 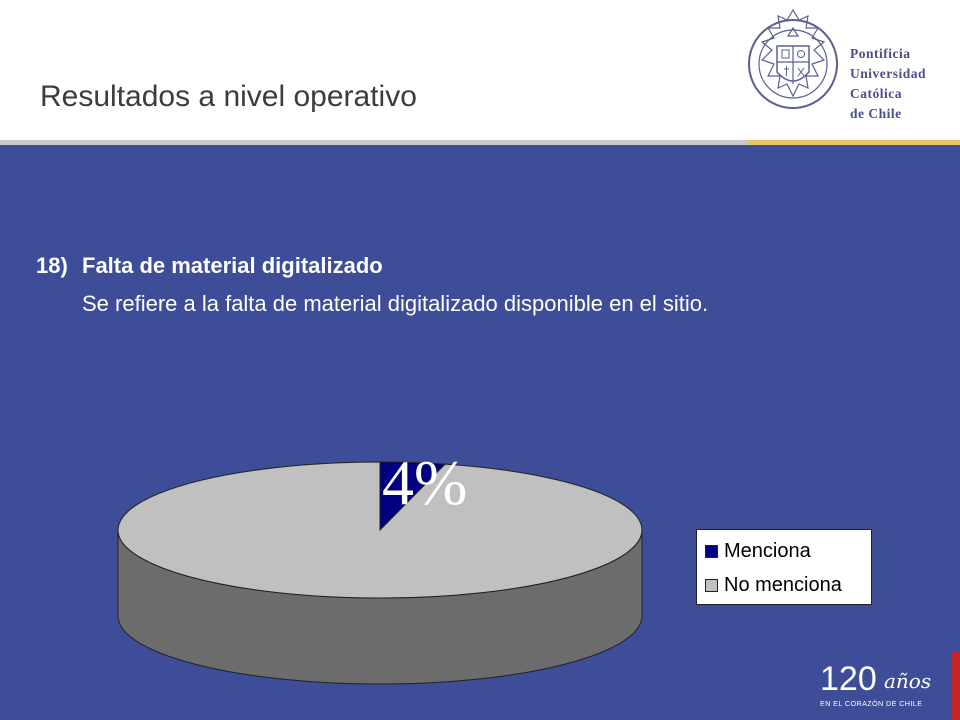 I want to click on anniversary-word: años, so click(x=907, y=681).